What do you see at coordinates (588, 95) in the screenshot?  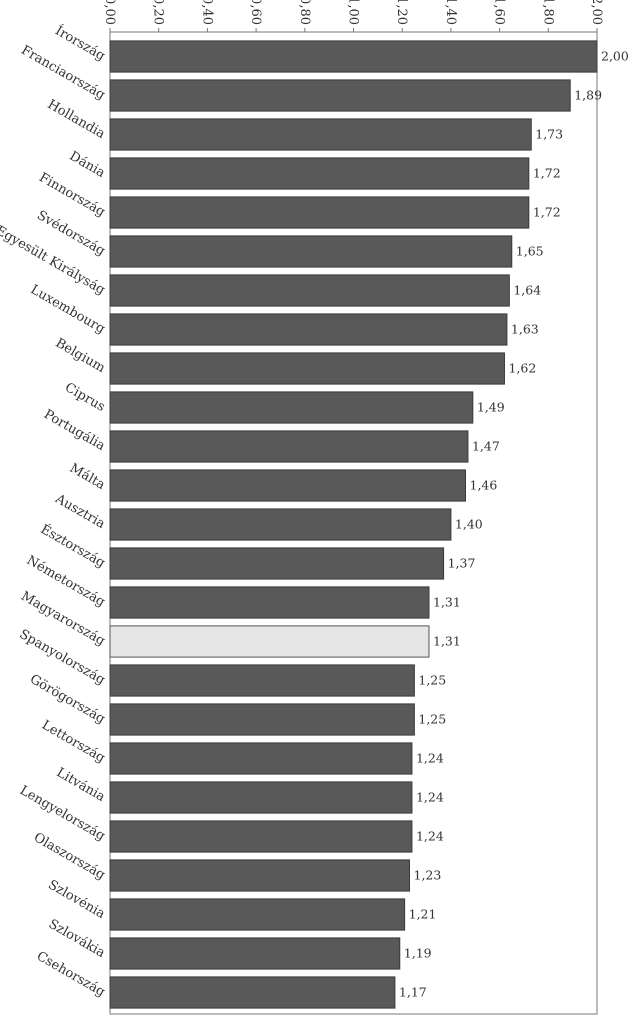 I see `value-label: 1,89` at bounding box center [588, 95].